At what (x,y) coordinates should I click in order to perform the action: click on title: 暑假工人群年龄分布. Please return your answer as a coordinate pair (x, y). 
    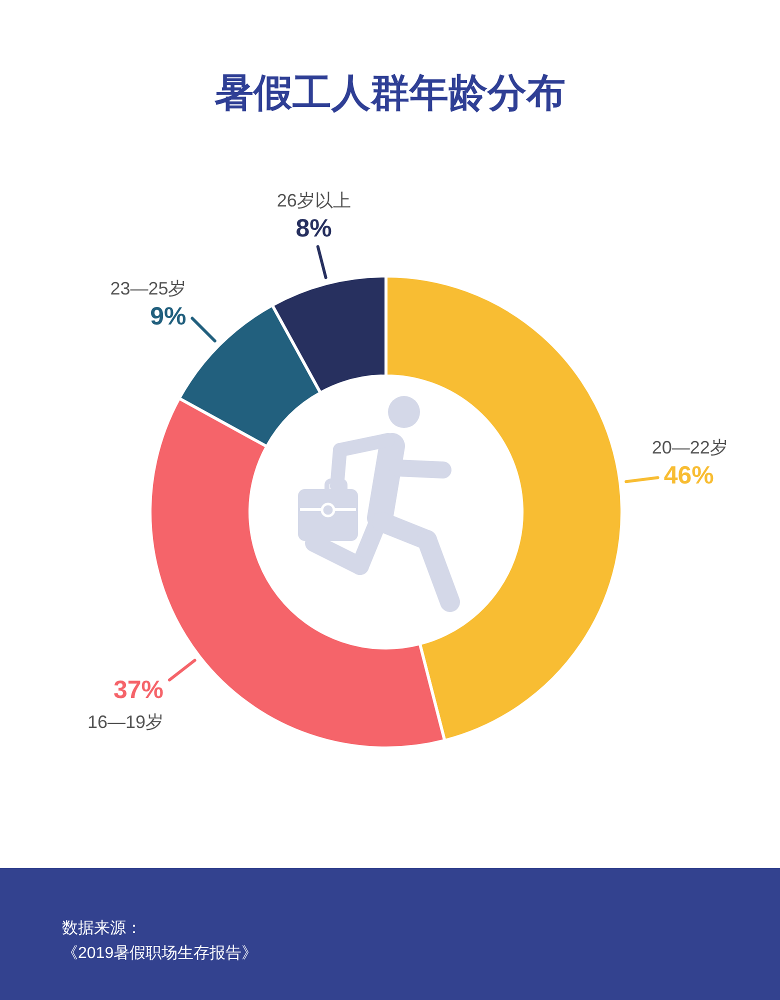
    Looking at the image, I should click on (390, 93).